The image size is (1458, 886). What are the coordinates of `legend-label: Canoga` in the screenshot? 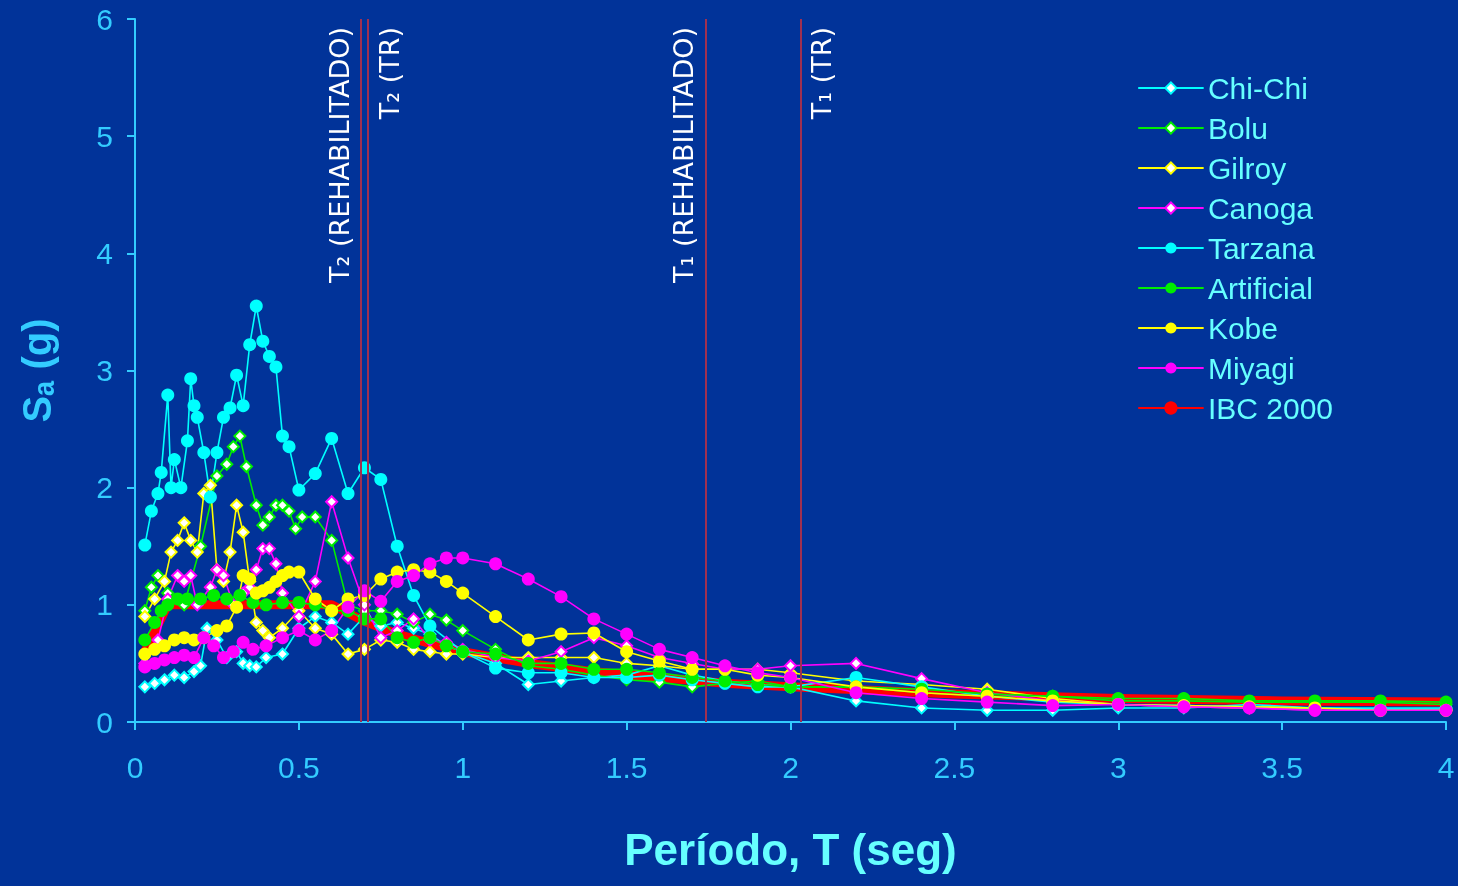 It's located at (1260, 208).